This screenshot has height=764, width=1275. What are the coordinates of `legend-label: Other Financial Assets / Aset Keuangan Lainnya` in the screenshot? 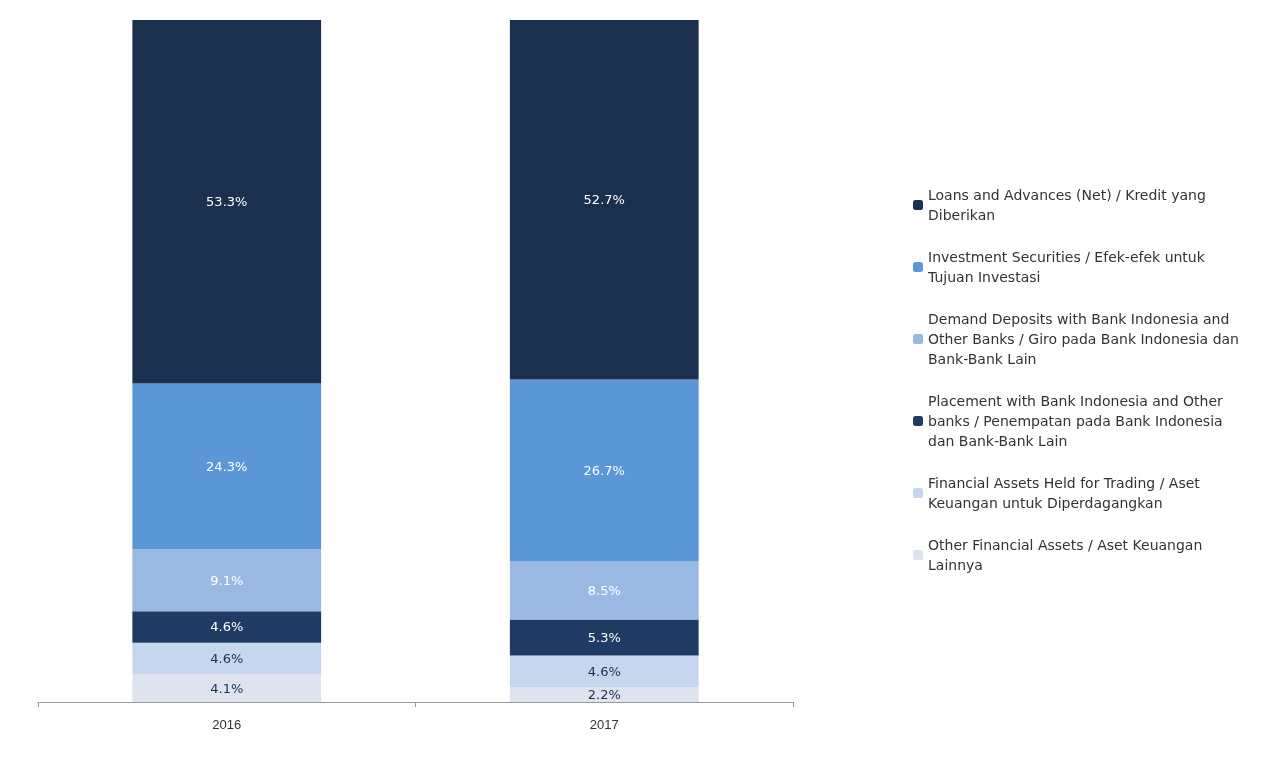 It's located at (1067, 555).